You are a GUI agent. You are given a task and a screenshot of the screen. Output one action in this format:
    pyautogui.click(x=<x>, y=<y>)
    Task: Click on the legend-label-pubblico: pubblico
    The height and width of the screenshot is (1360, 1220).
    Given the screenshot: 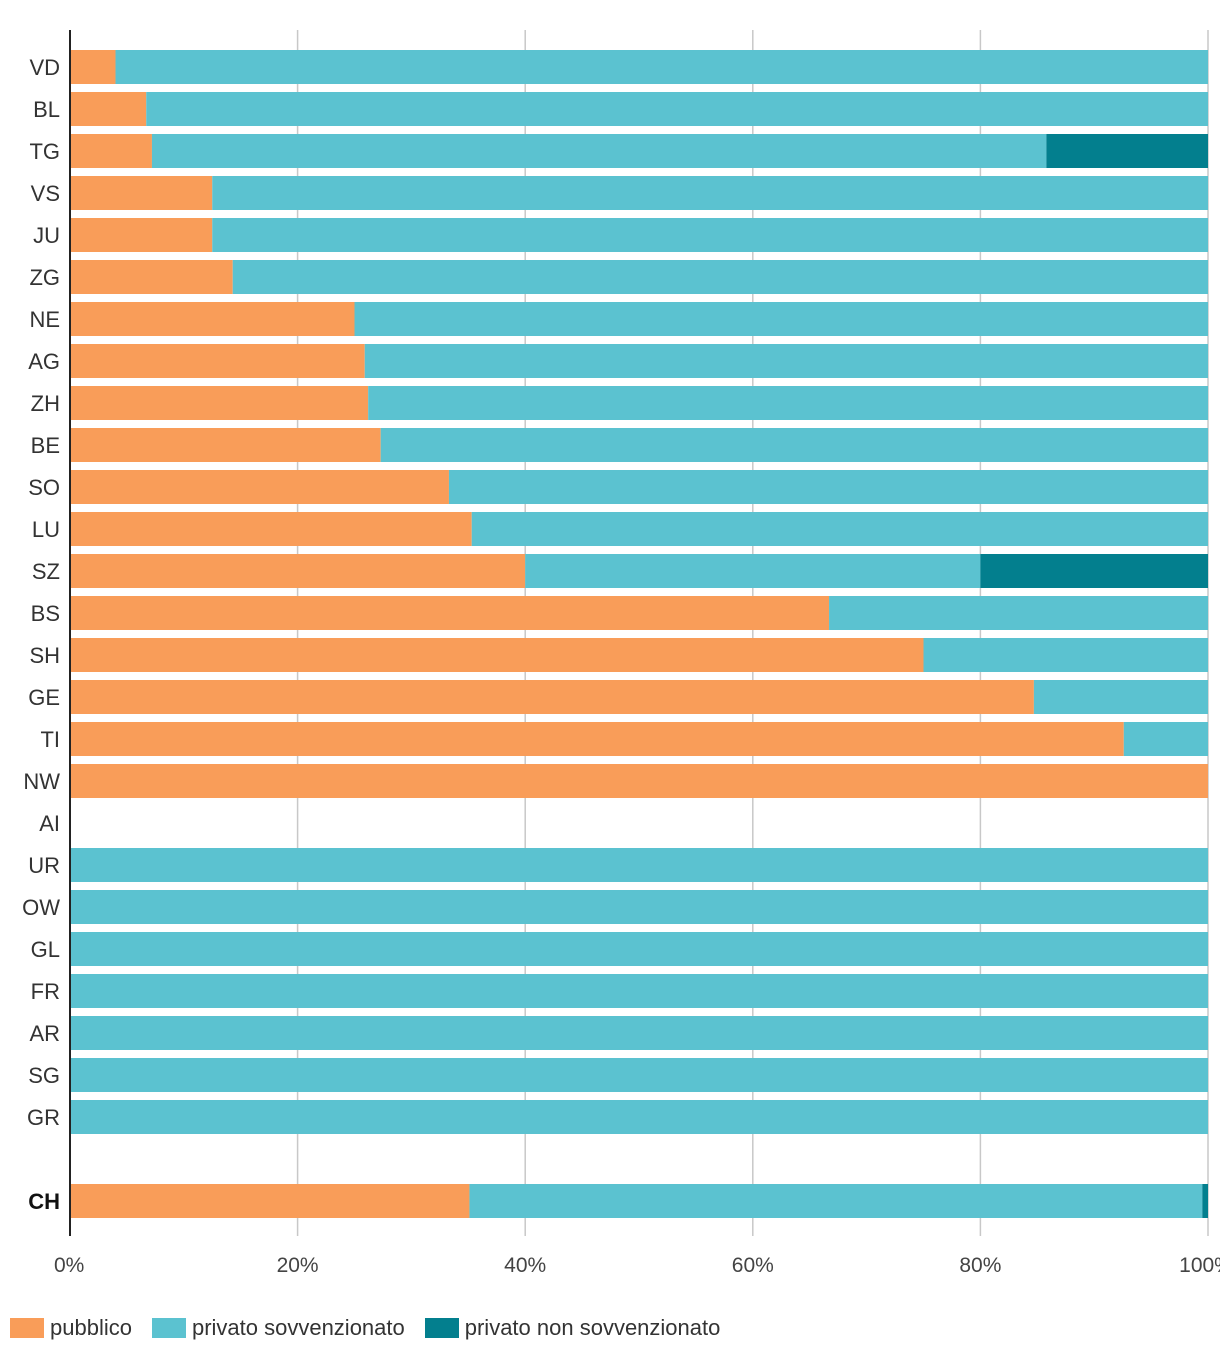 What is the action you would take?
    pyautogui.click(x=91, y=1327)
    